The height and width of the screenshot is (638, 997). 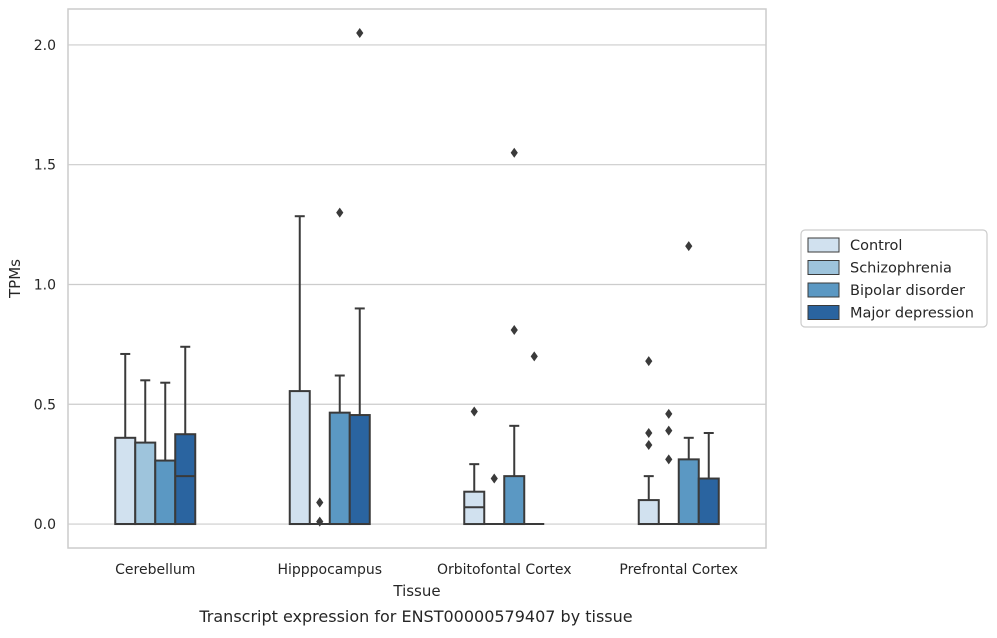 What do you see at coordinates (678, 570) in the screenshot?
I see `x-tick-label: Prefrontal Cortex` at bounding box center [678, 570].